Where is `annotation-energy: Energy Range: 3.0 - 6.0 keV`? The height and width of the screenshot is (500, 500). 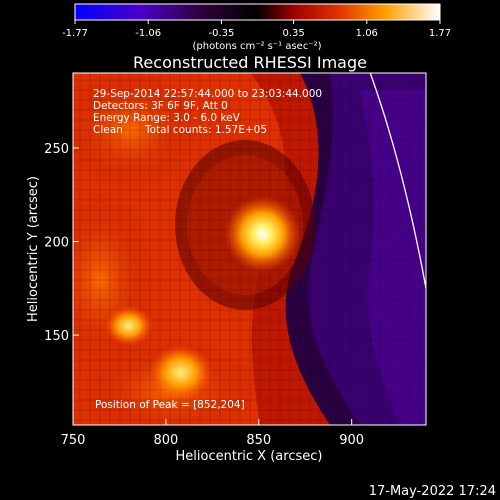
annotation-energy: Energy Range: 3.0 - 6.0 keV is located at coordinates (167, 118).